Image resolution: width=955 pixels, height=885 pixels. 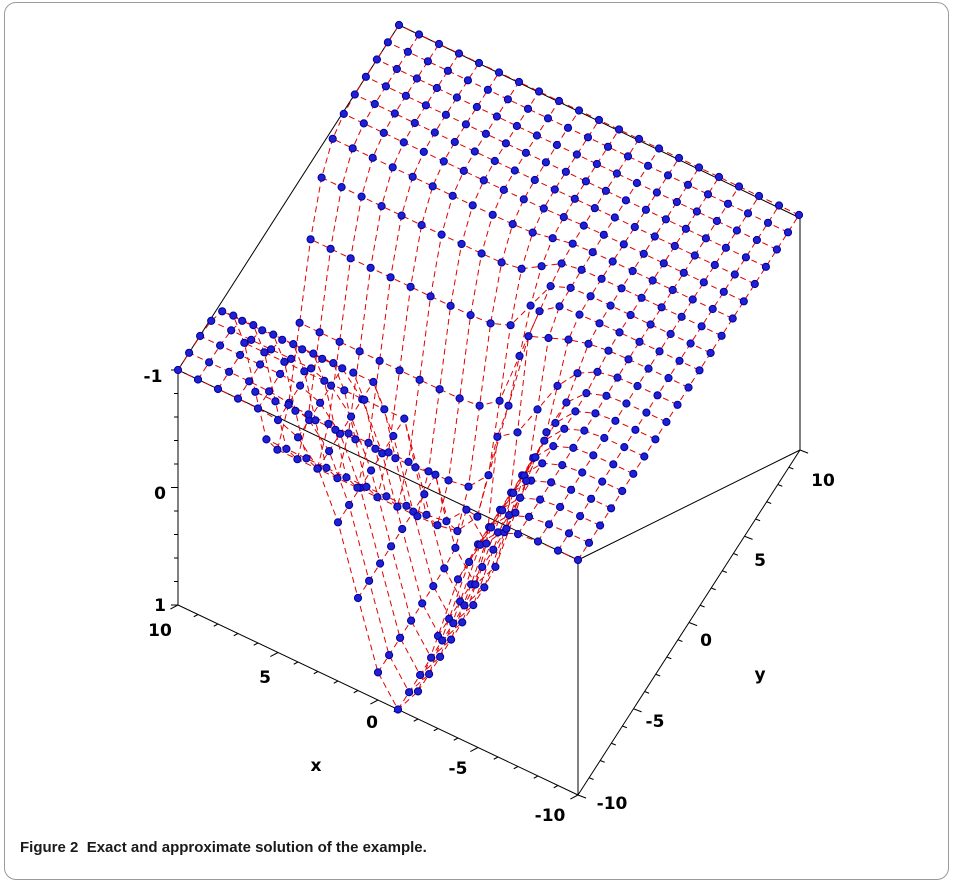 What do you see at coordinates (655, 722) in the screenshot?
I see `y-tick-label: -5` at bounding box center [655, 722].